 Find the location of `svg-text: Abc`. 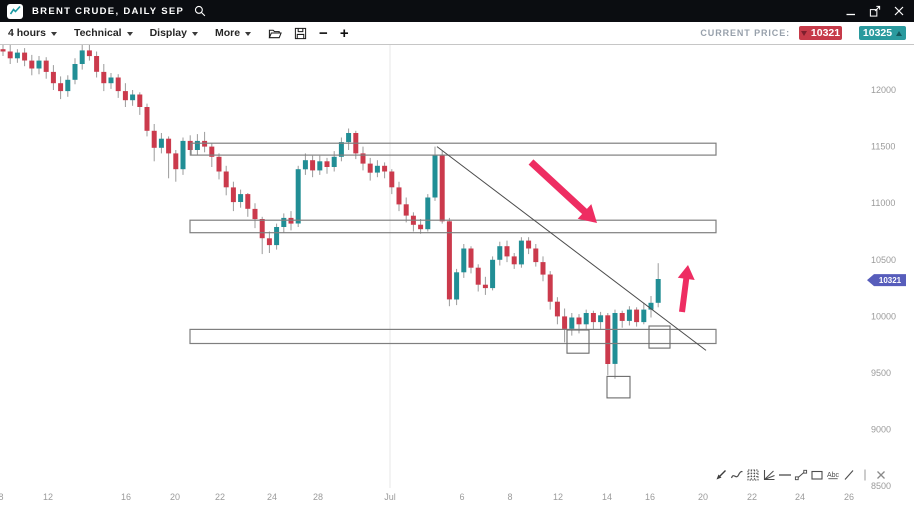

svg-text: Abc is located at coordinates (833, 475).